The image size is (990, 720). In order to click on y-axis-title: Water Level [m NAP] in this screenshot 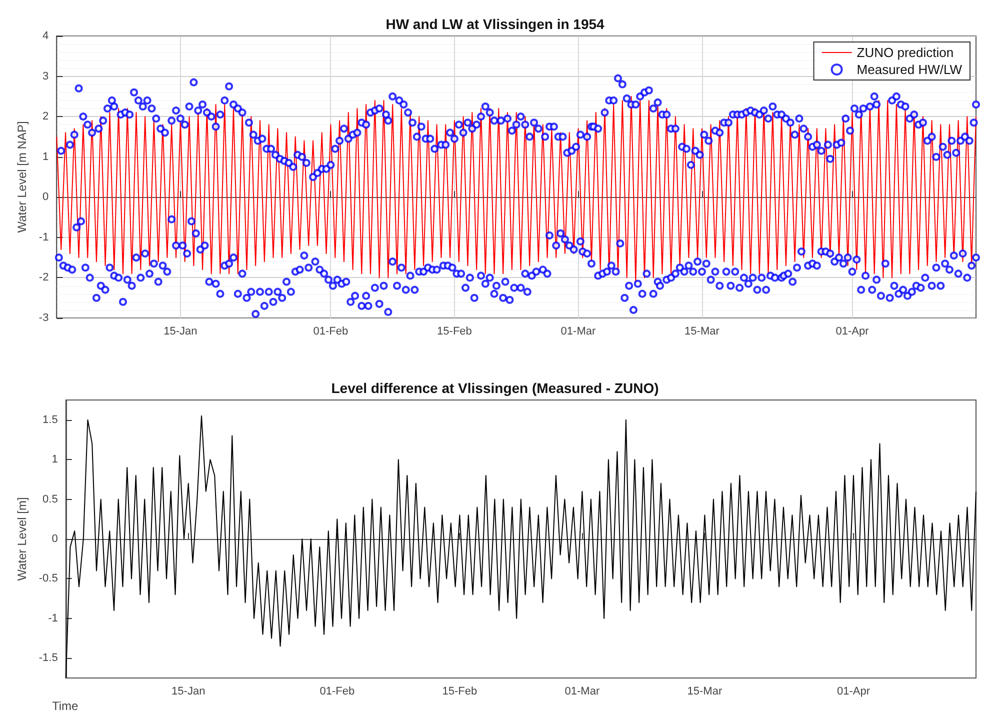, I will do `click(22, 177)`.